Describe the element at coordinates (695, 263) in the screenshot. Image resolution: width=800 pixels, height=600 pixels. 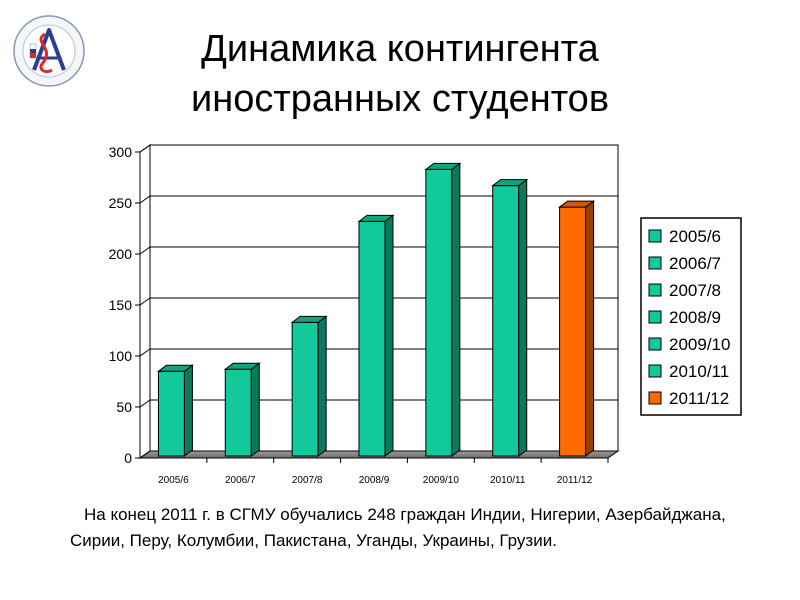
I see `legend-label: 2006/7` at that location.